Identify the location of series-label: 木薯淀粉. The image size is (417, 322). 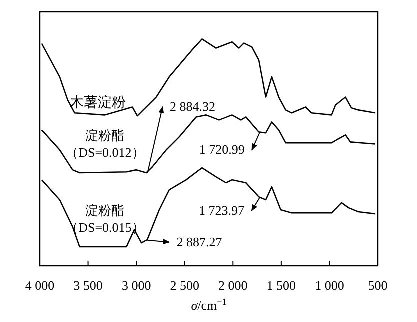
(98, 103).